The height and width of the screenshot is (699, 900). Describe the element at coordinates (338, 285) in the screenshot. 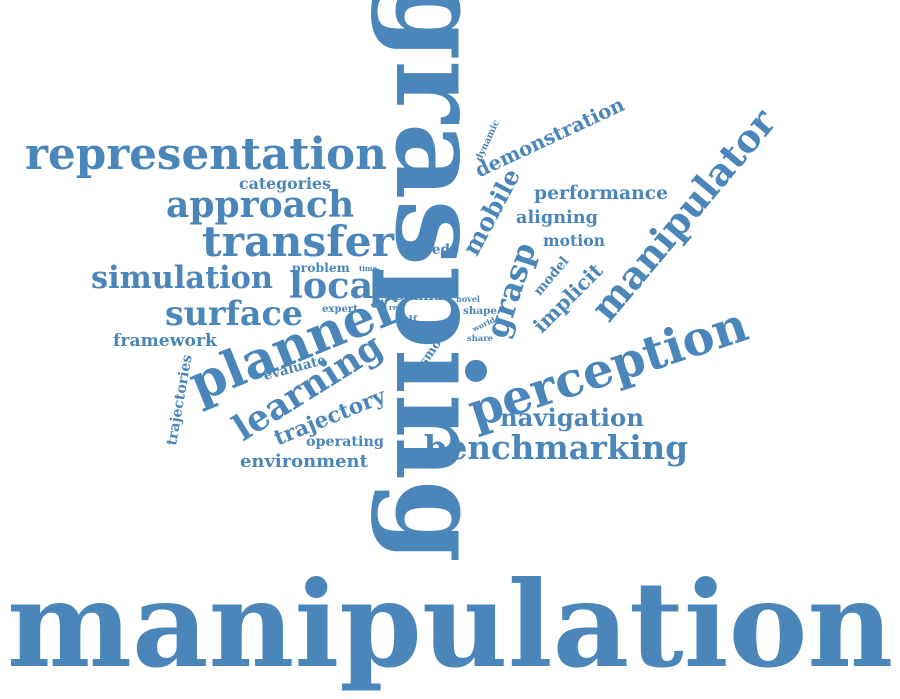

I see `word-local: local` at that location.